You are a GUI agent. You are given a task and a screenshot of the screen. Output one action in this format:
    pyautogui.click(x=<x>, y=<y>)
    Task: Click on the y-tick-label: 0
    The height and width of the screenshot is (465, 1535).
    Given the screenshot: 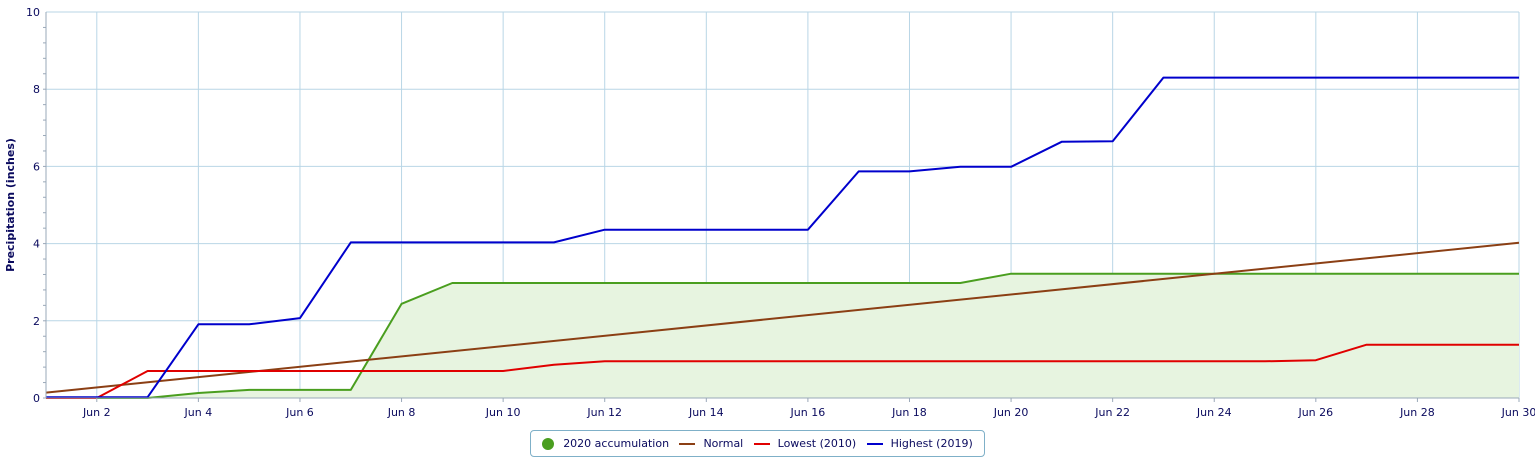 What is the action you would take?
    pyautogui.click(x=36, y=398)
    